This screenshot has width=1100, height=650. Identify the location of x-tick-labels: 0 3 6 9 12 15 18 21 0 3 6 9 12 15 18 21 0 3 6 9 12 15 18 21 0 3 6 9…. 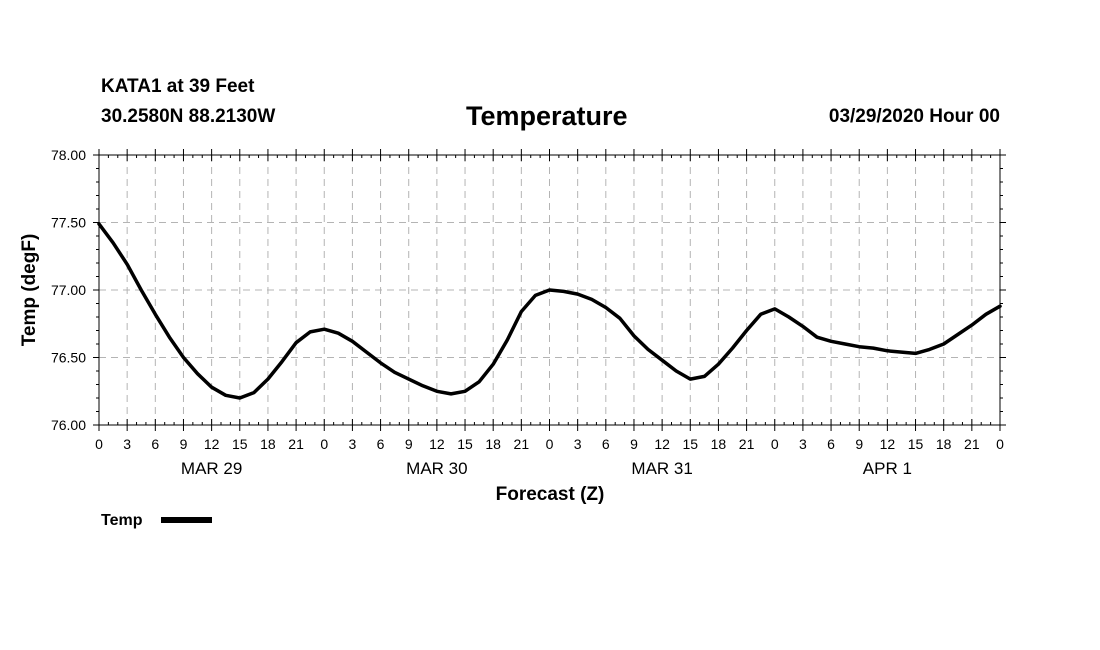
(549, 444).